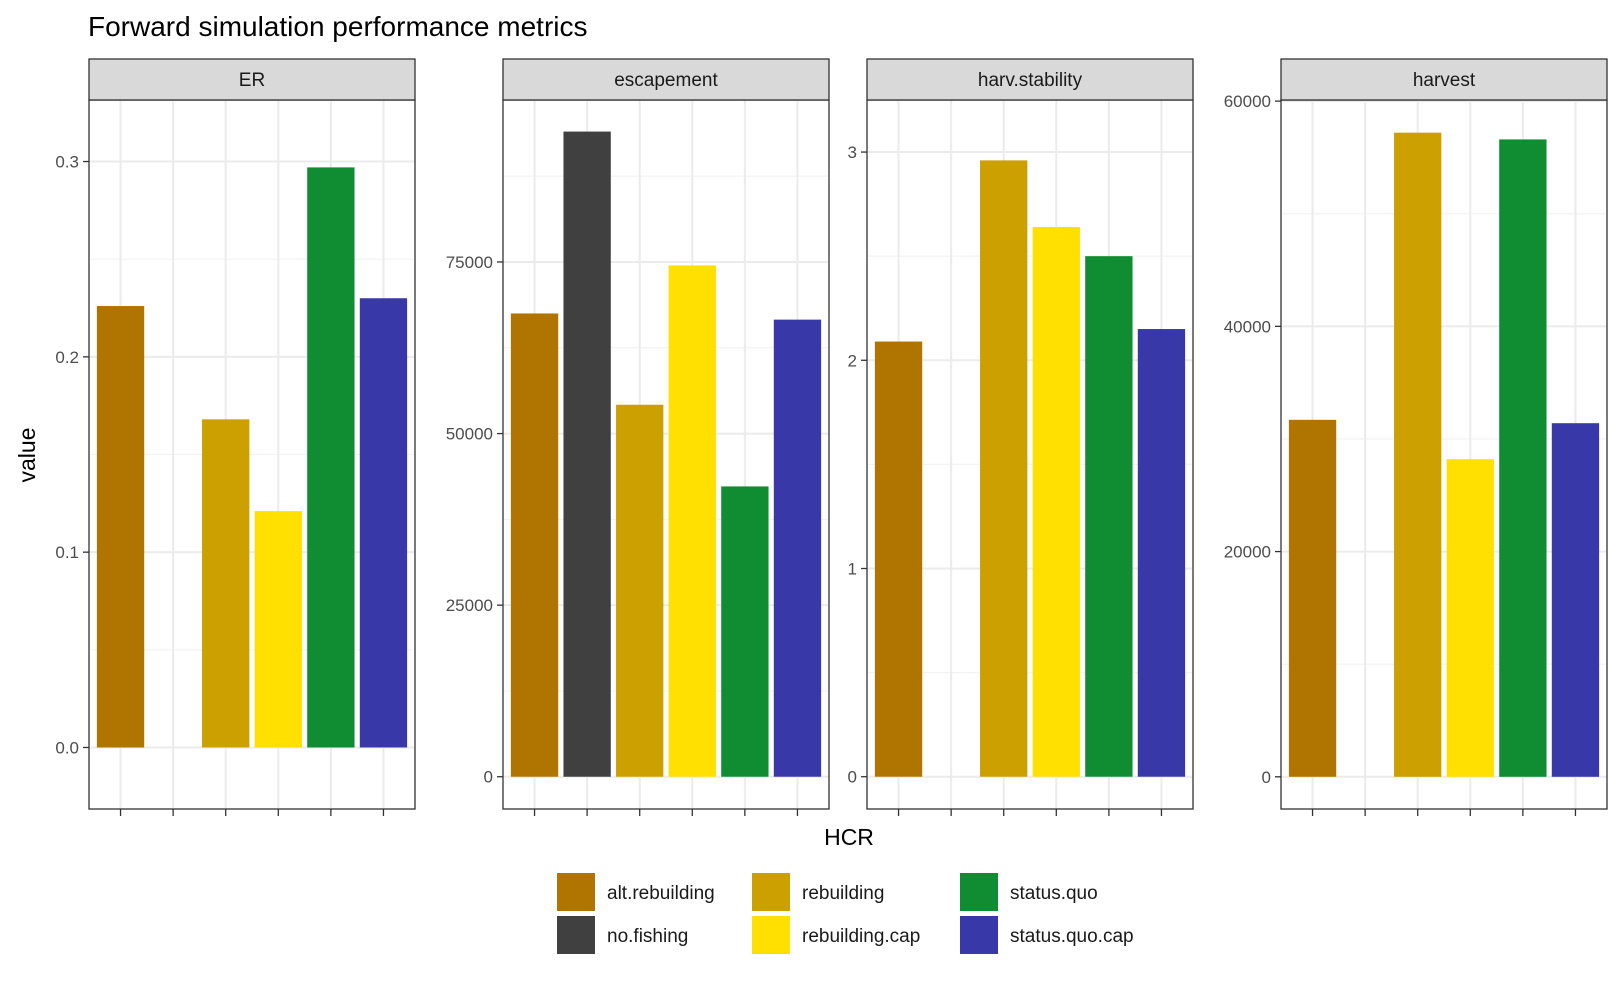 Image resolution: width=1620 pixels, height=1001 pixels. I want to click on strip-label: ER, so click(252, 80).